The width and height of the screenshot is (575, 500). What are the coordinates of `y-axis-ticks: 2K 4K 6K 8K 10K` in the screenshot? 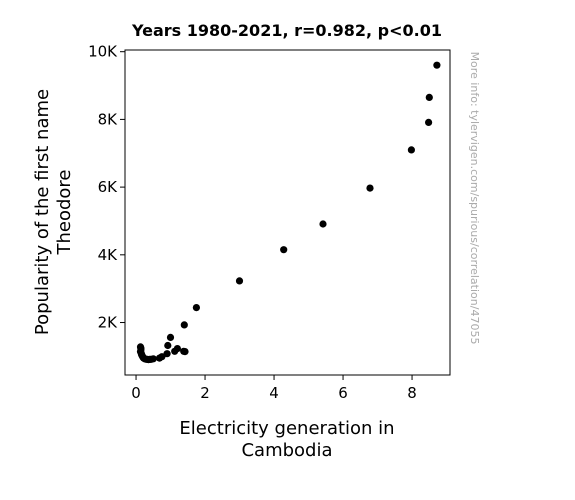 It's located at (106, 187).